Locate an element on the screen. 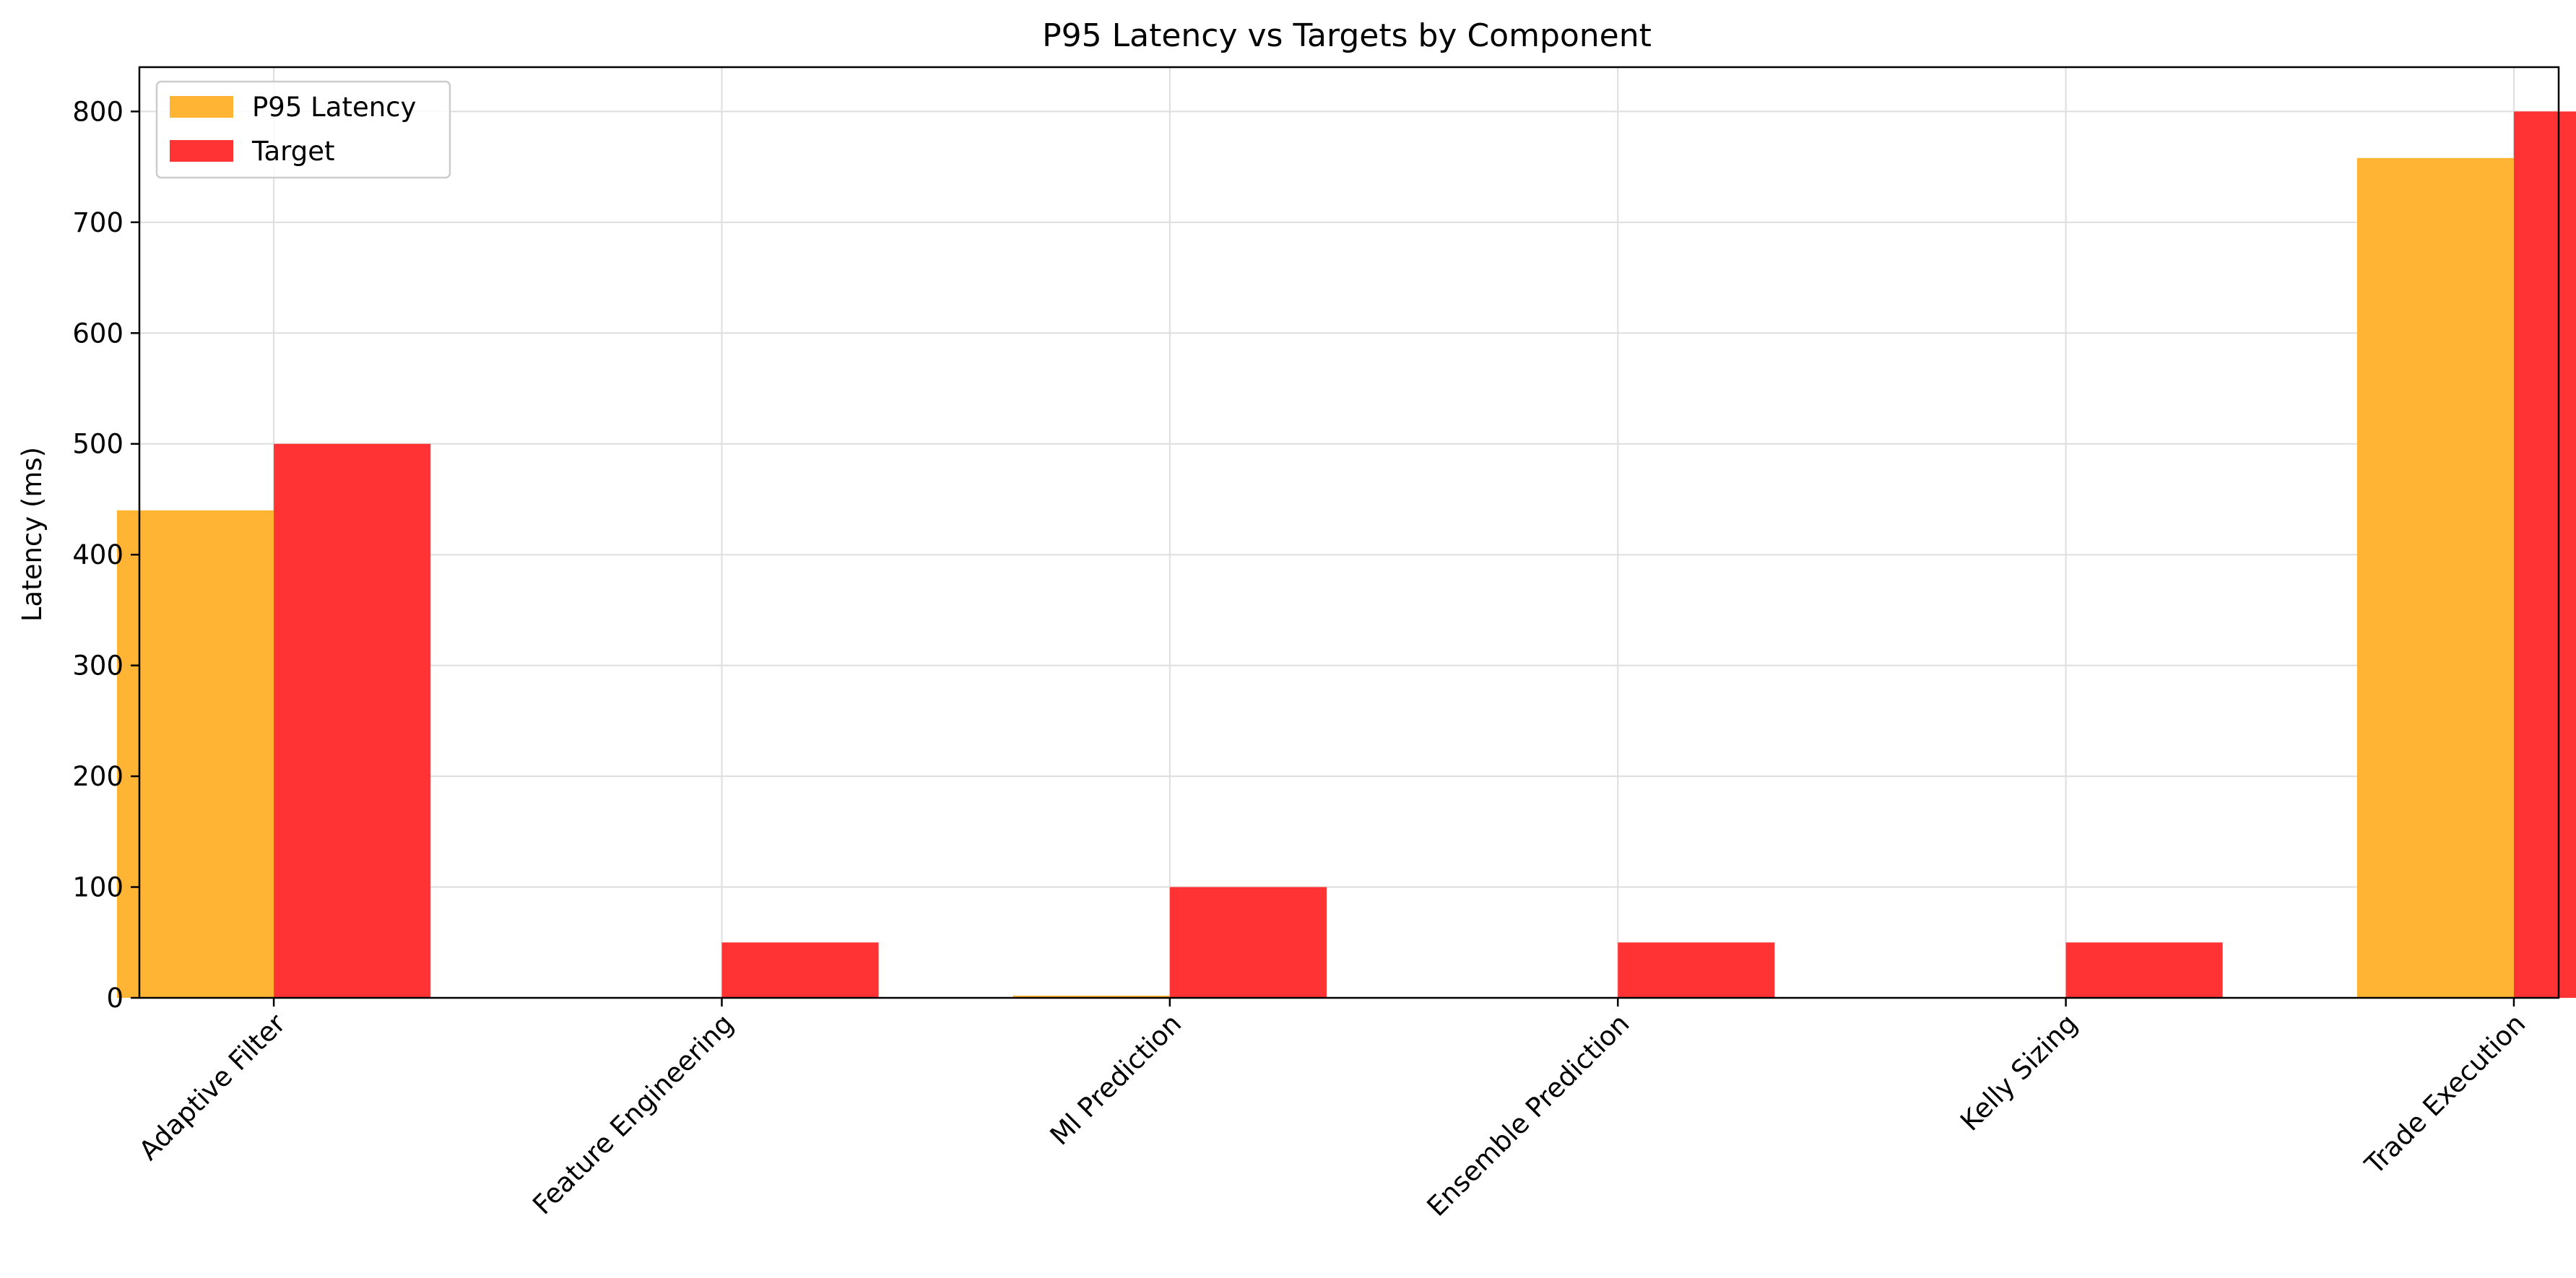 Image resolution: width=2576 pixels, height=1278 pixels. y-tick-label: 700 is located at coordinates (97, 222).